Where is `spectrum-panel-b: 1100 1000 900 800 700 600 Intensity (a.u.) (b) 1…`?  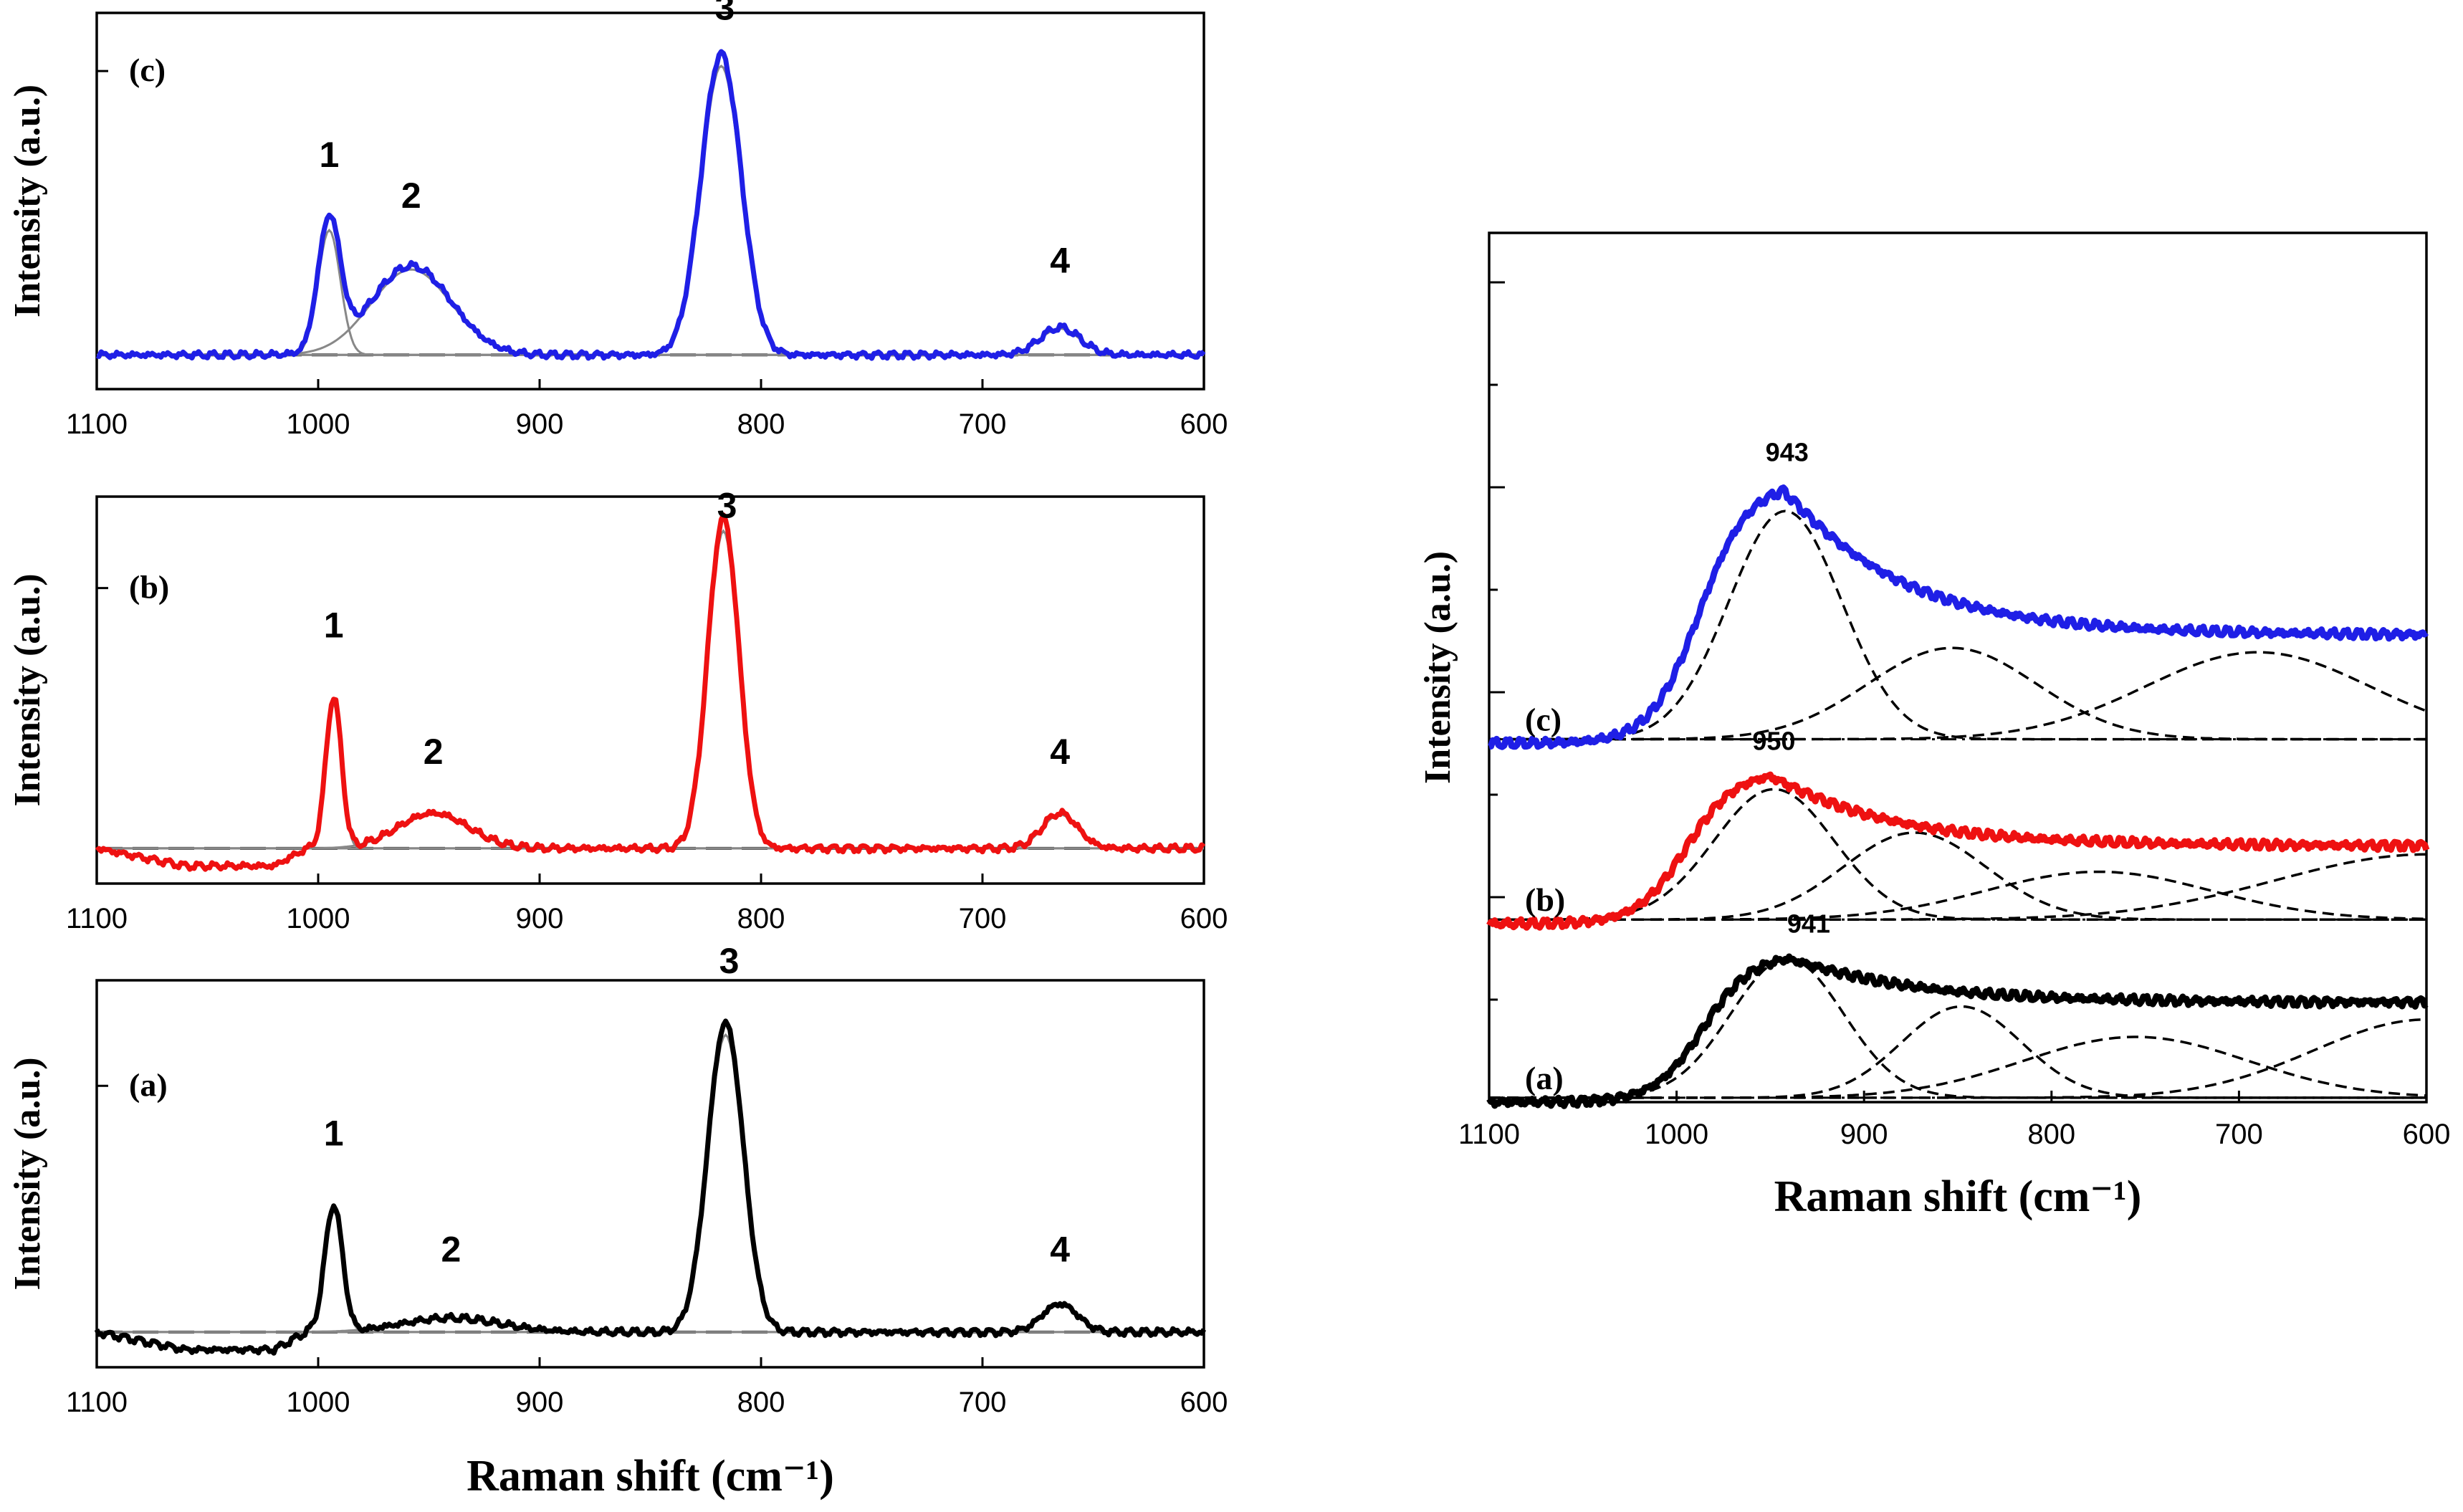
spectrum-panel-b: 1100 1000 900 800 700 600 Intensity (a.u.) (b) 1… is located at coordinates (617, 709).